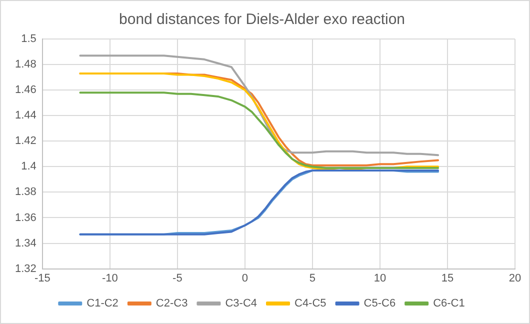 The image size is (530, 324). Describe the element at coordinates (25, 243) in the screenshot. I see `y-tick-label: 1.34` at that location.